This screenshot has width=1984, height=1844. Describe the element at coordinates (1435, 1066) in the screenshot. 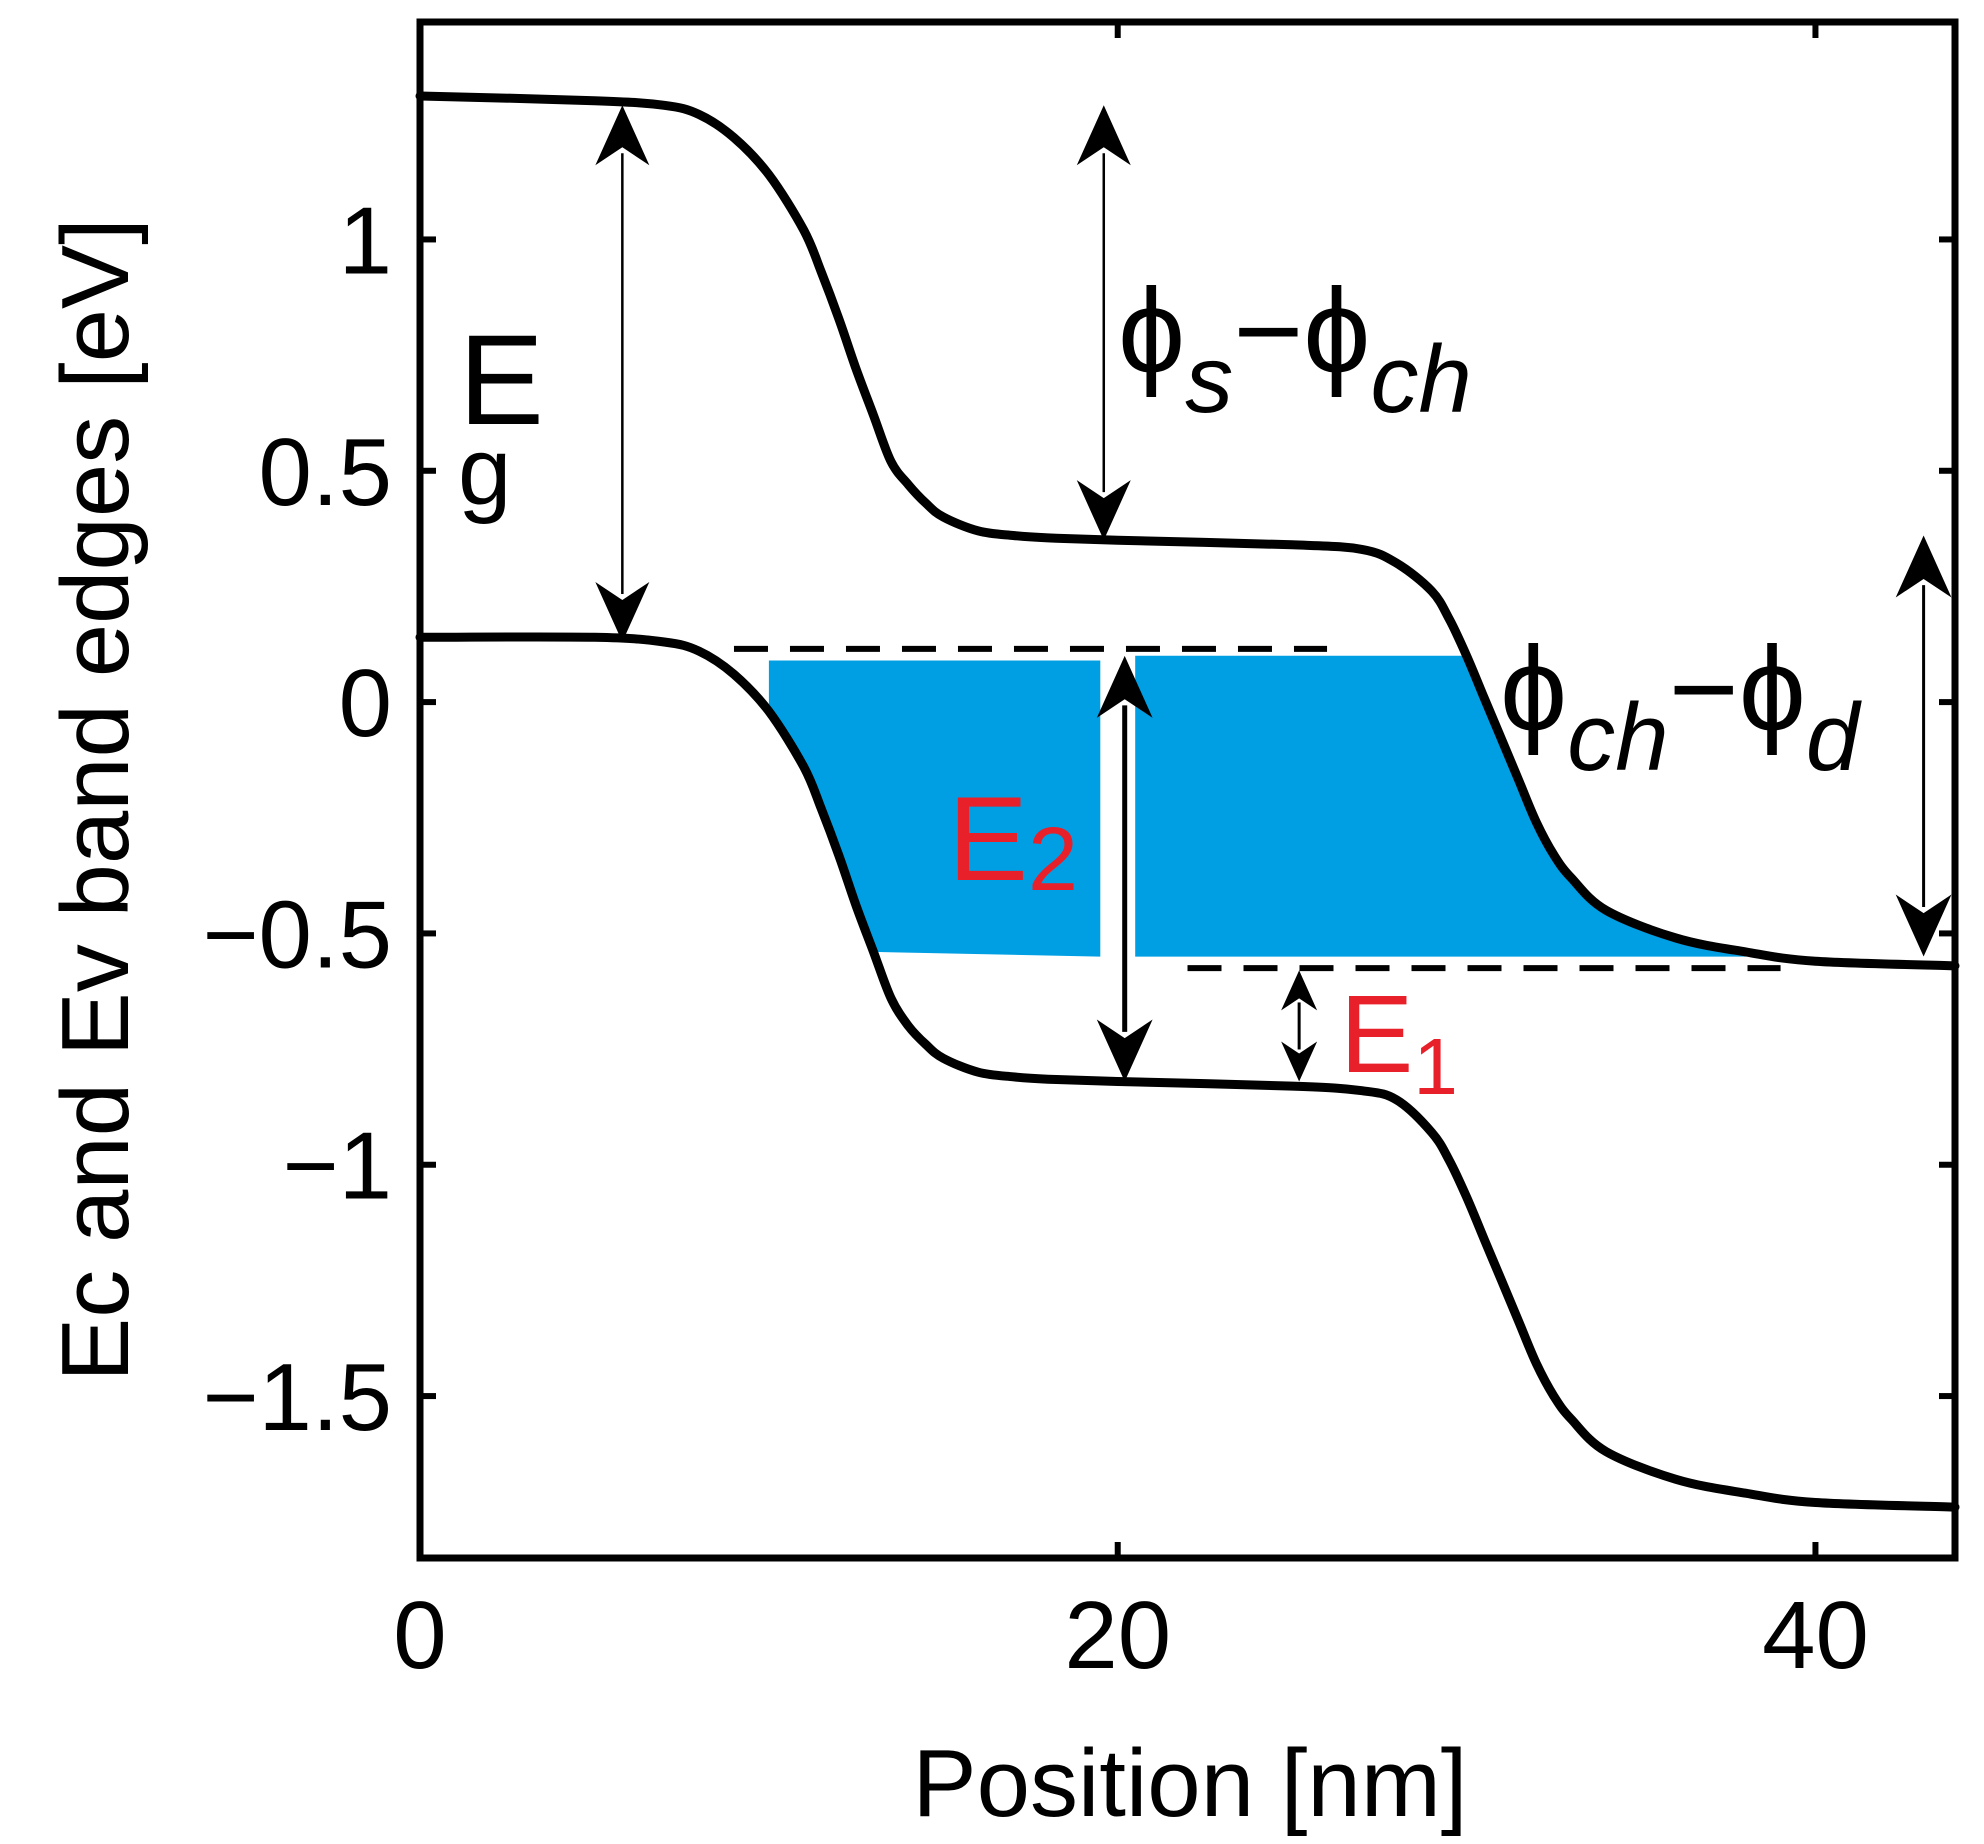

I see `e1-label-sub: 1` at that location.